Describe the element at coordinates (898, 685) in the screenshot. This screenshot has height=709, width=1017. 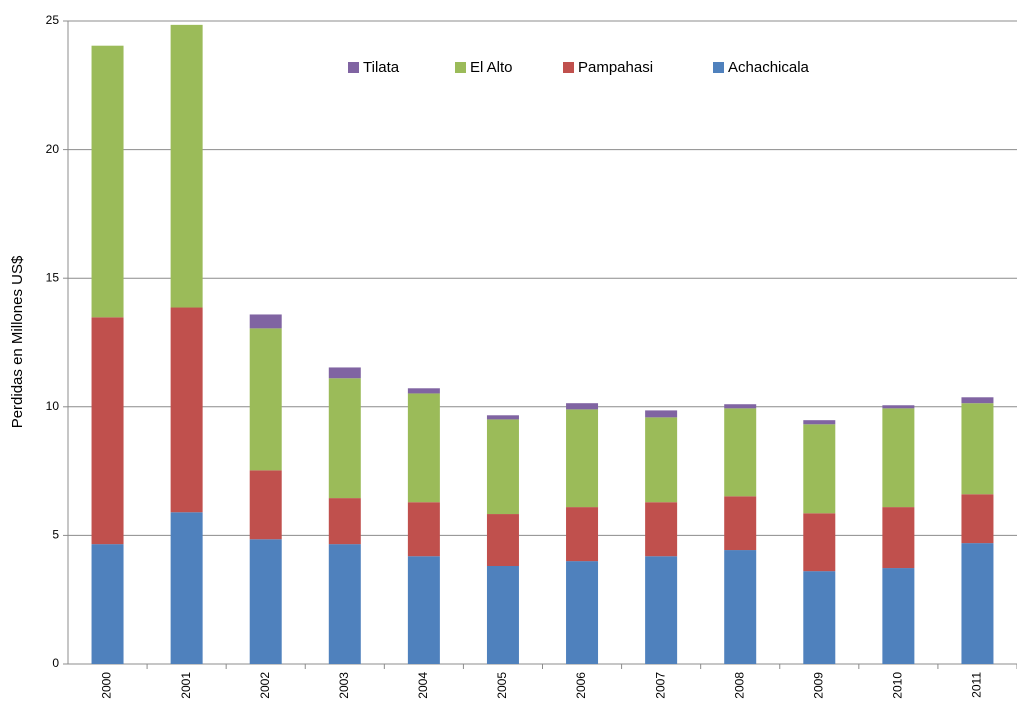
I see `x-tick-label: 2010` at that location.